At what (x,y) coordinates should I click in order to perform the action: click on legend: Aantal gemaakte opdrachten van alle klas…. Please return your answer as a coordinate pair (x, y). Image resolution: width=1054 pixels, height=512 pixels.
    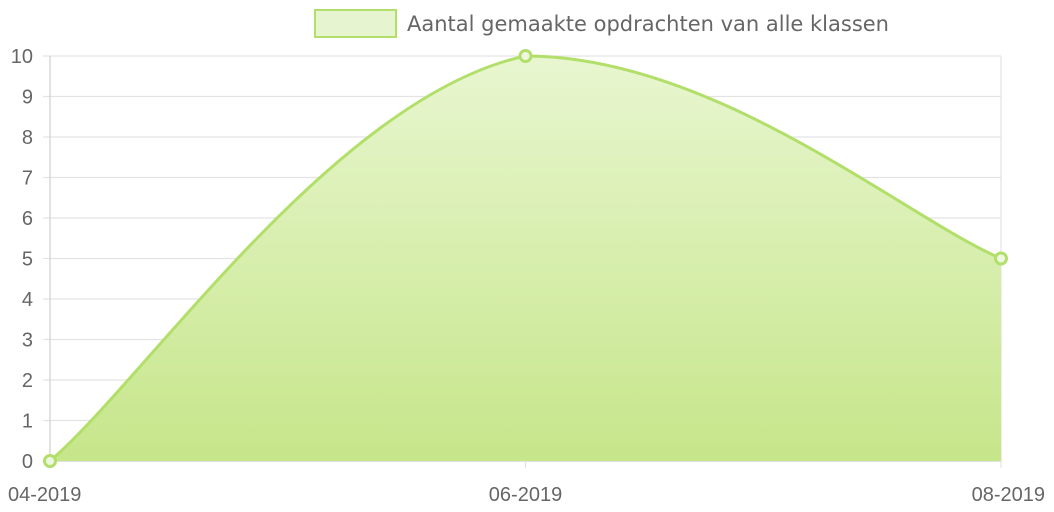
    Looking at the image, I should click on (601, 23).